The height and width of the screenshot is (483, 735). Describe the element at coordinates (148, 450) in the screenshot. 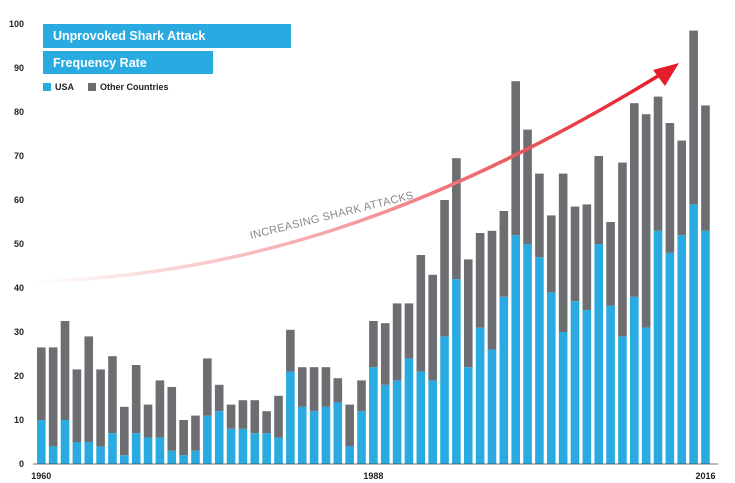

I see `bar-usa-1969` at that location.